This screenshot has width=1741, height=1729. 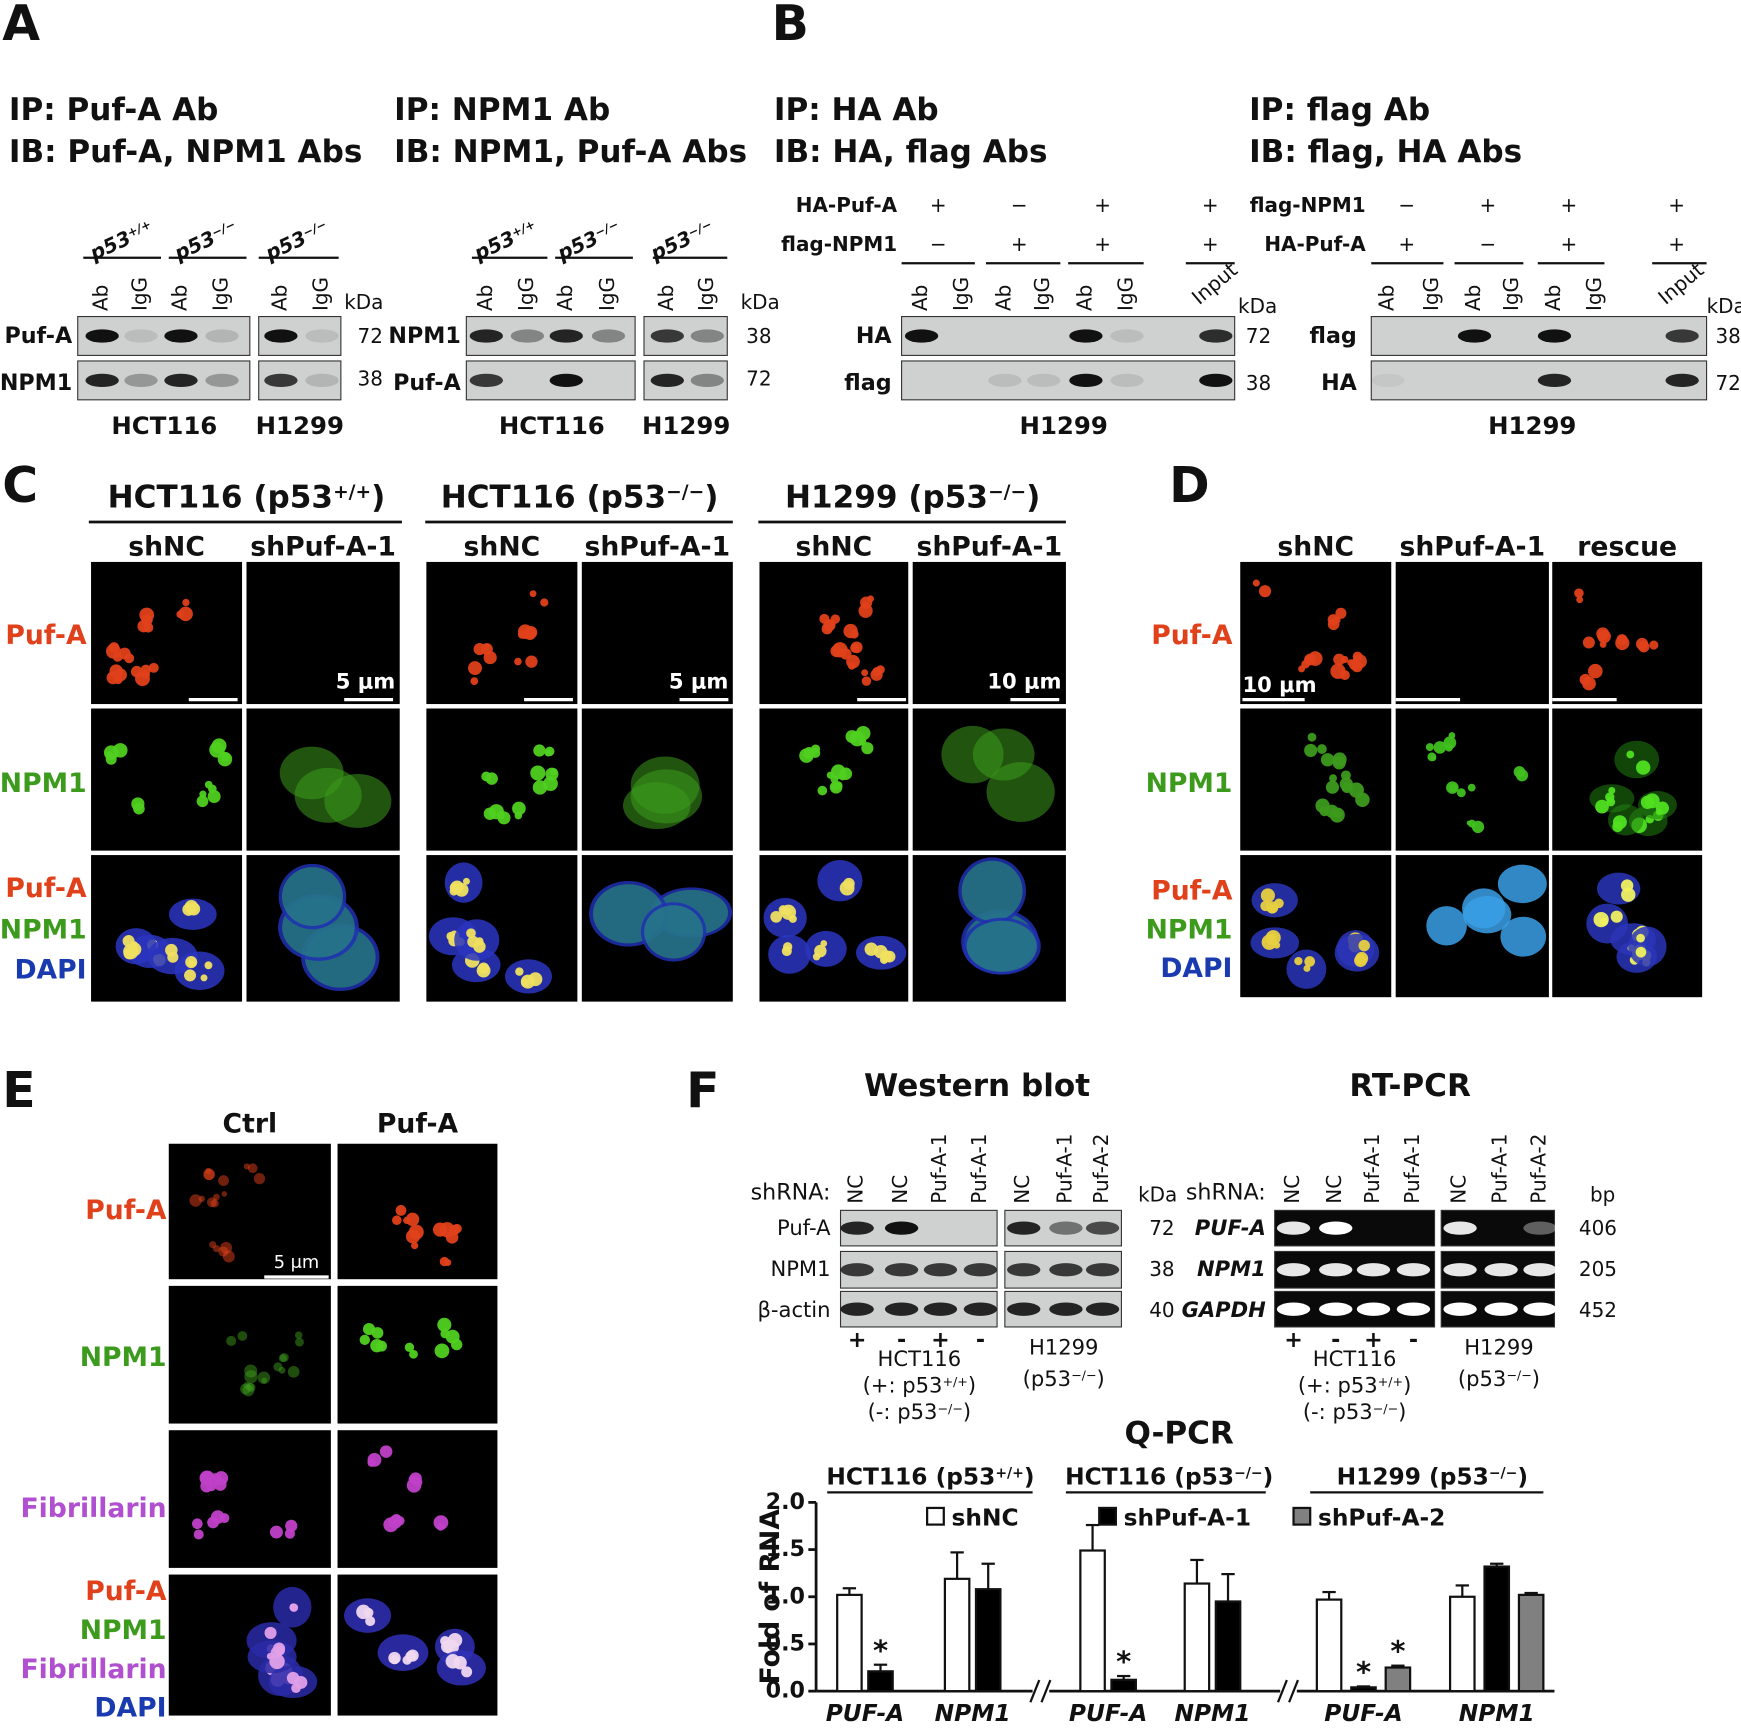 I want to click on label: B, so click(x=790, y=26).